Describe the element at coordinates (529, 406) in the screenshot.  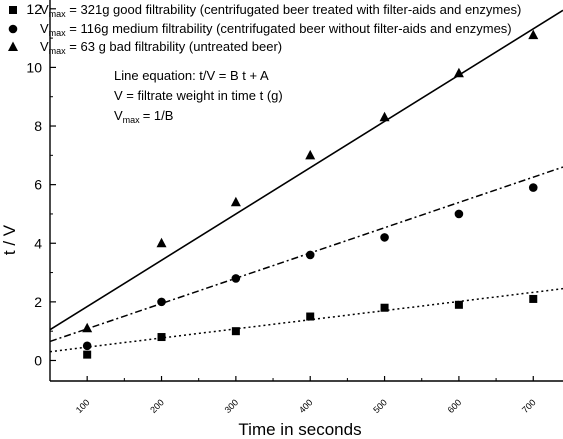
I see `x-tick-label: 700` at that location.